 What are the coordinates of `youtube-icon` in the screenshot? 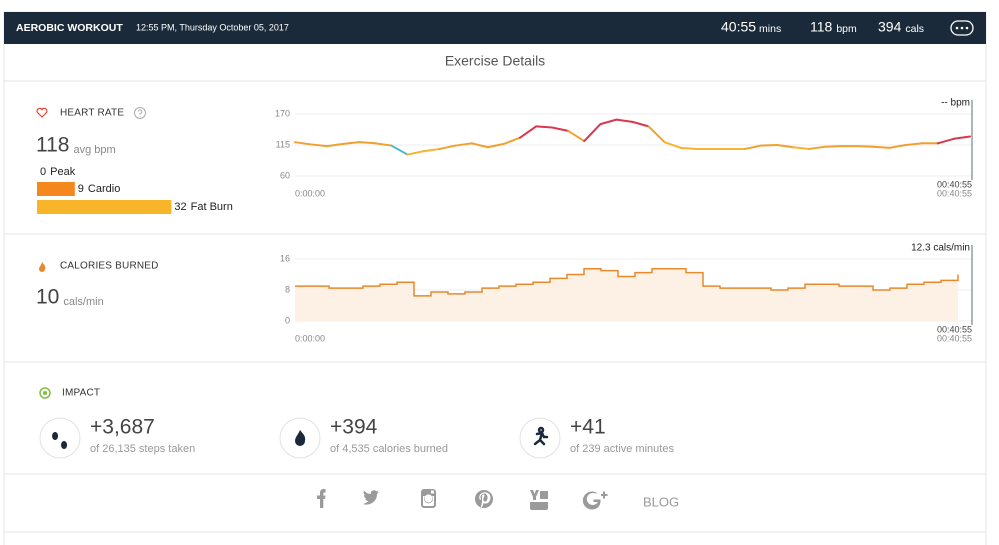 It's located at (539, 500).